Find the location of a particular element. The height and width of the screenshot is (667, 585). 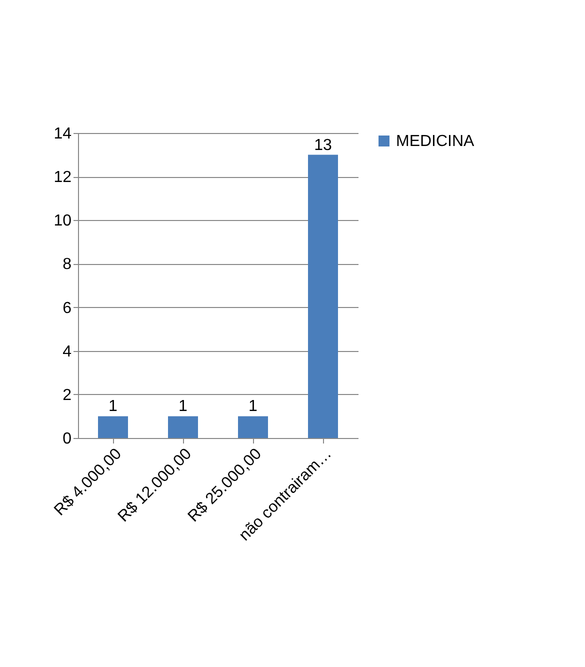

y-tick-label: 12 is located at coordinates (63, 177).